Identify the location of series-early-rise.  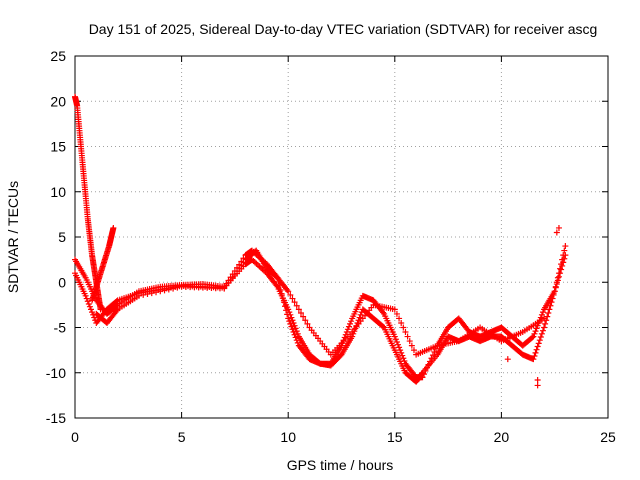
(103, 264).